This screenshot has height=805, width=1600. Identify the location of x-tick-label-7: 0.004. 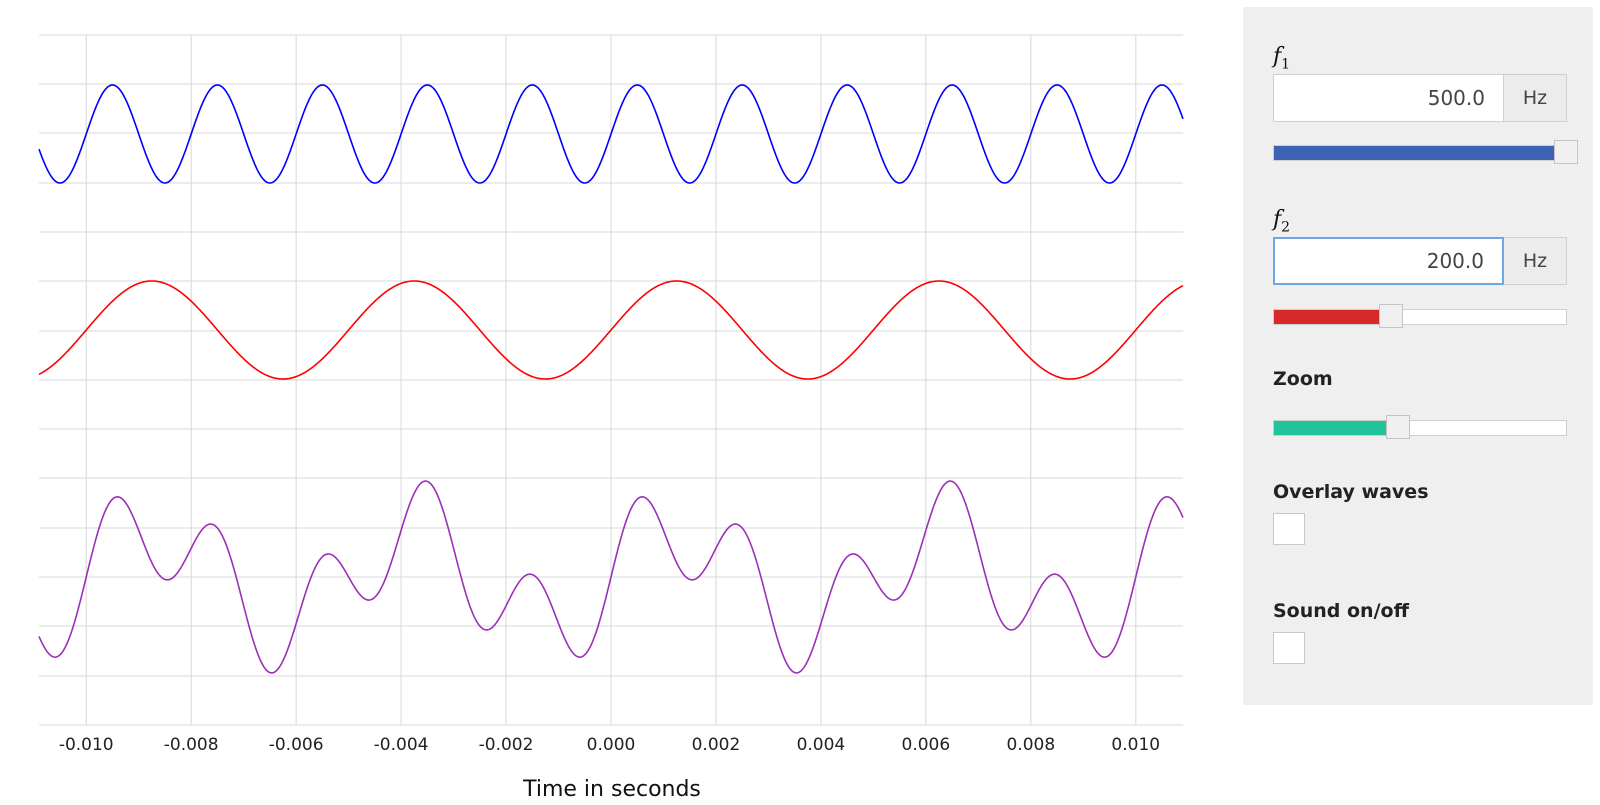
(821, 745).